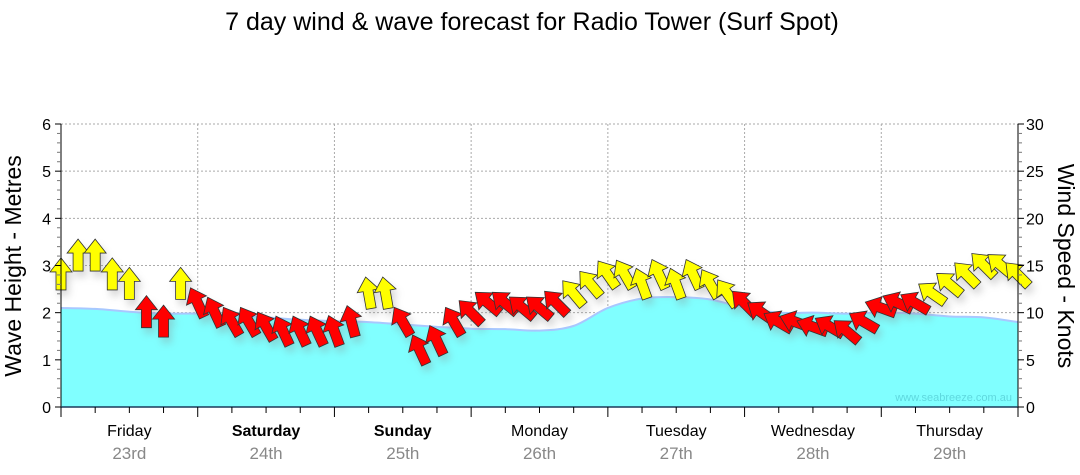 This screenshot has width=1080, height=475. Describe the element at coordinates (266, 431) in the screenshot. I see `day-label: Saturday` at that location.